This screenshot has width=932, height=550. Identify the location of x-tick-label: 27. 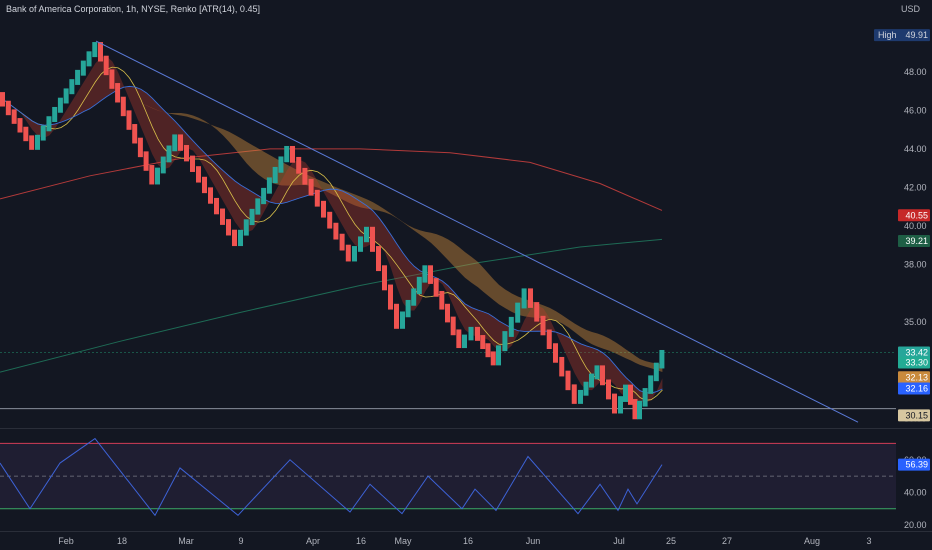
(727, 541).